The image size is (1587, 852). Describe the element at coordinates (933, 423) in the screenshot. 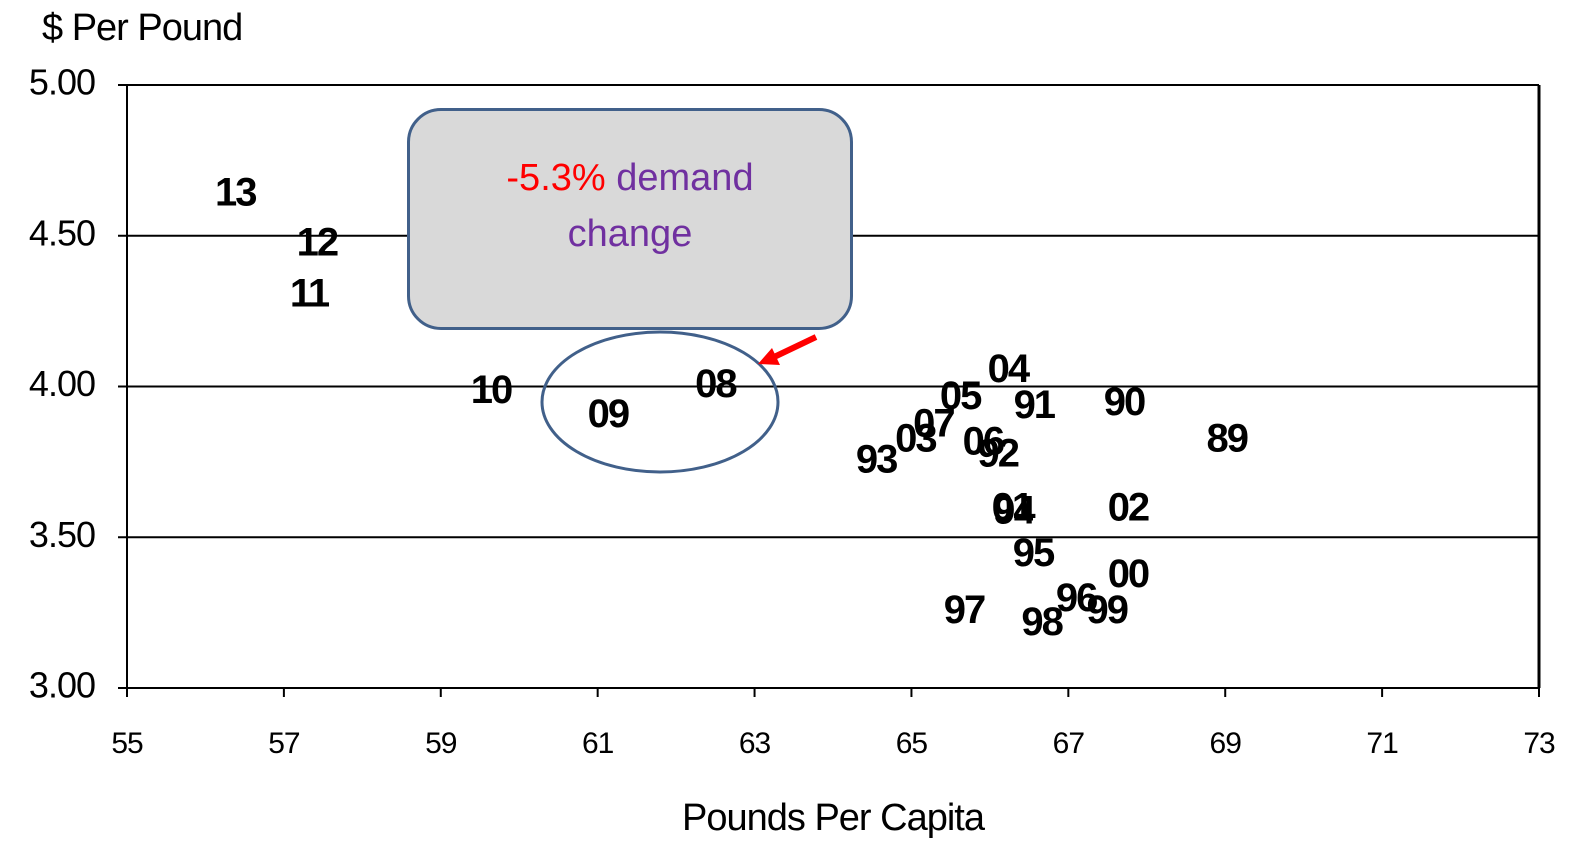

I see `point-label: 07` at that location.